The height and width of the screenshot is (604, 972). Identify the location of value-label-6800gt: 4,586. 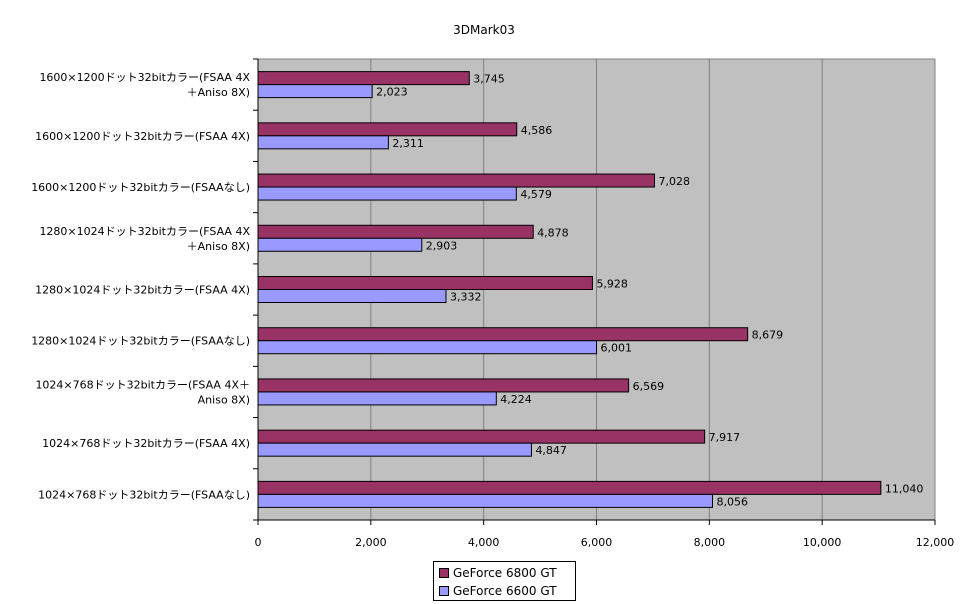
(537, 130).